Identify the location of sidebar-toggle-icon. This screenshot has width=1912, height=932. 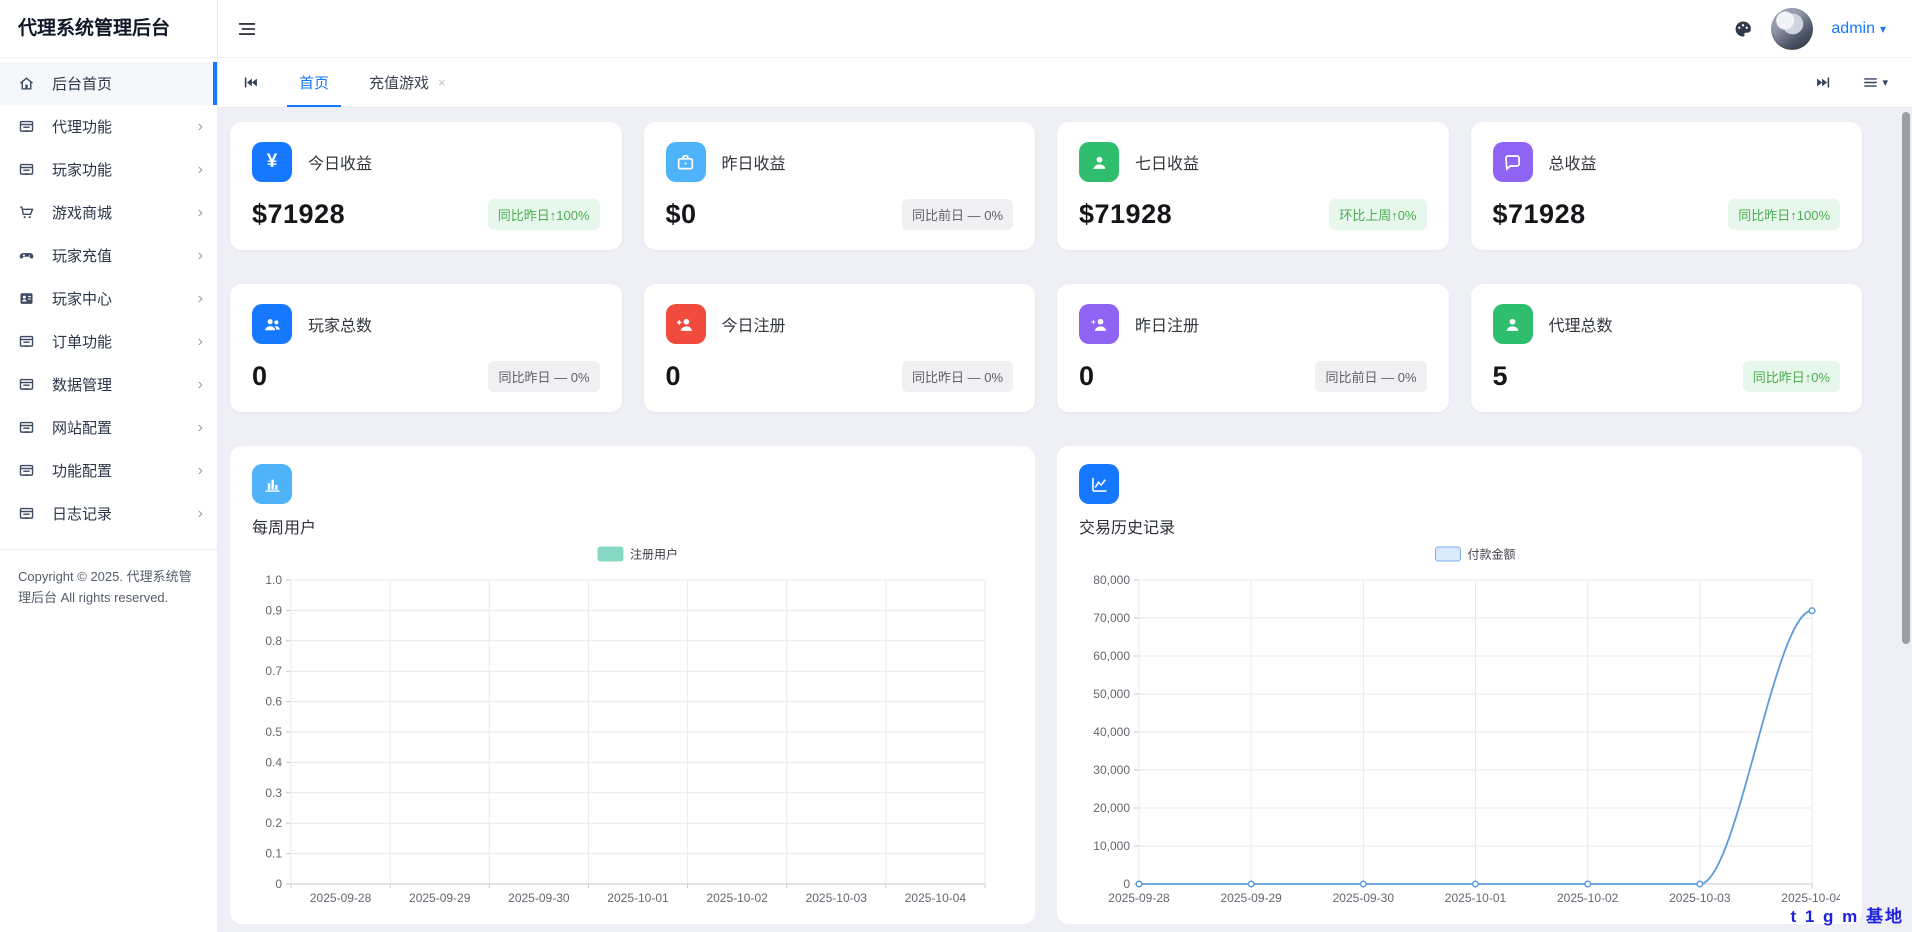
(247, 29).